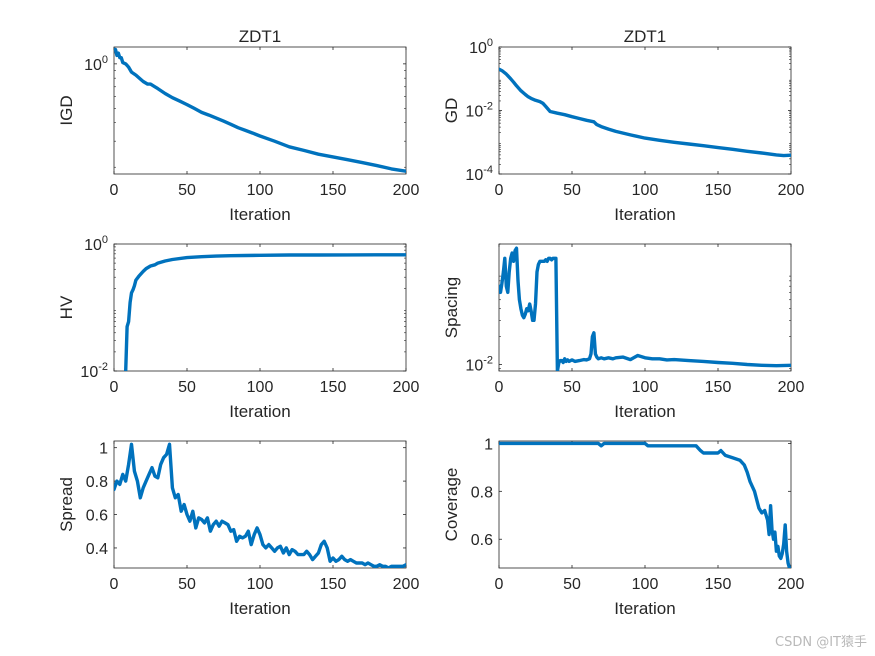 This screenshot has height=656, width=875. Describe the element at coordinates (451, 111) in the screenshot. I see `y-axis-label: GD` at that location.